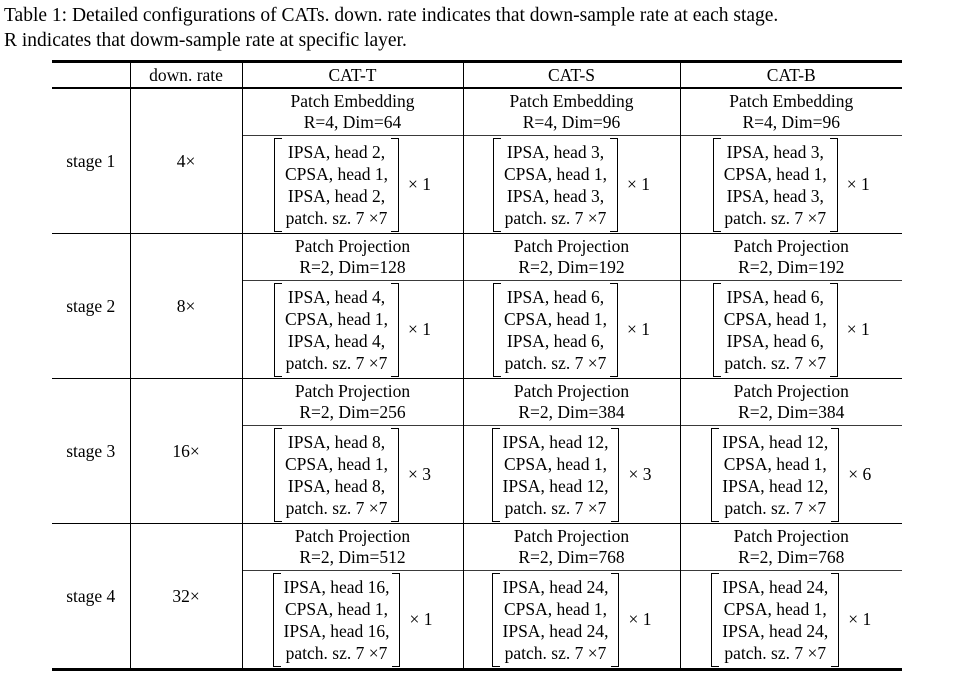 The image size is (955, 679). I want to click on stage-label: stage 3, so click(91, 451).